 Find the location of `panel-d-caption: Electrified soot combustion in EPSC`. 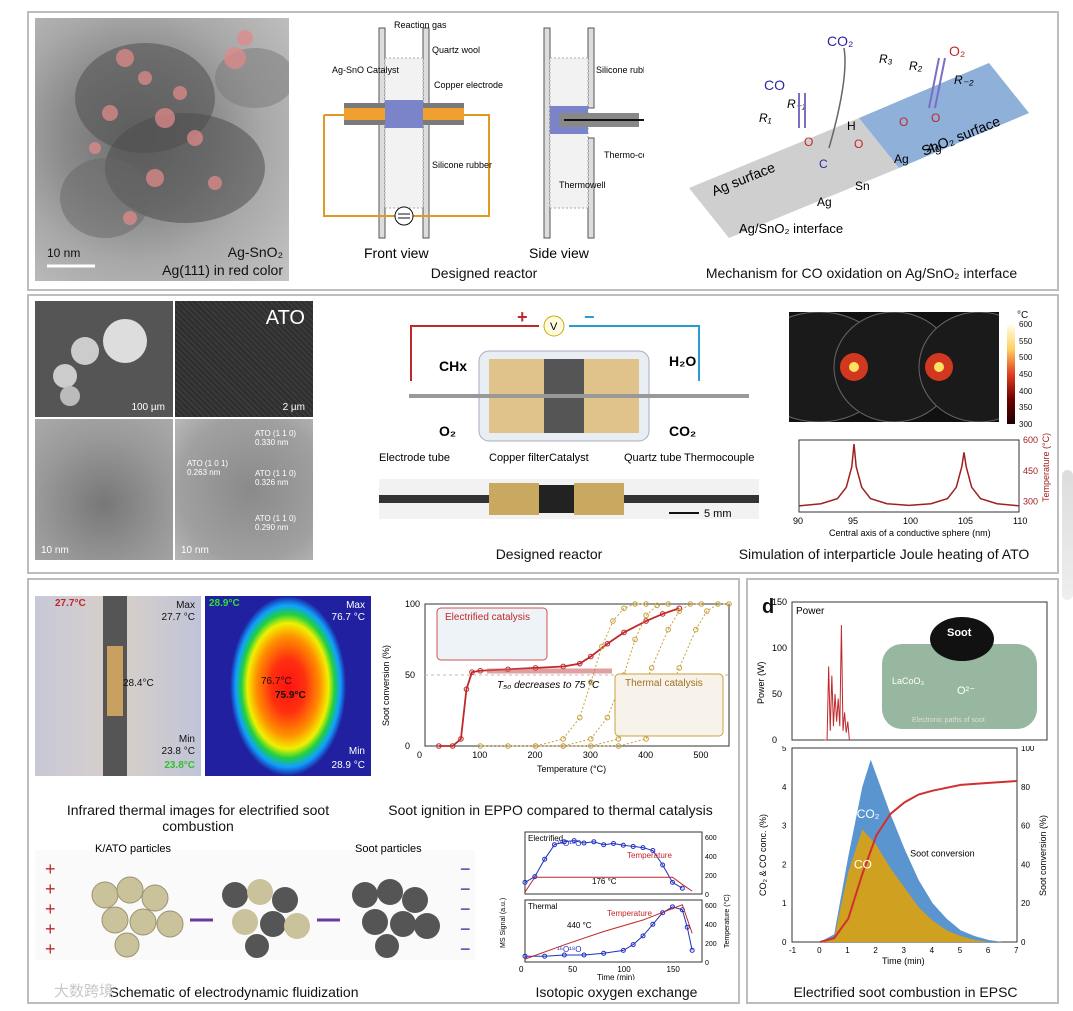

panel-d-caption: Electrified soot combustion in EPSC is located at coordinates (905, 992).